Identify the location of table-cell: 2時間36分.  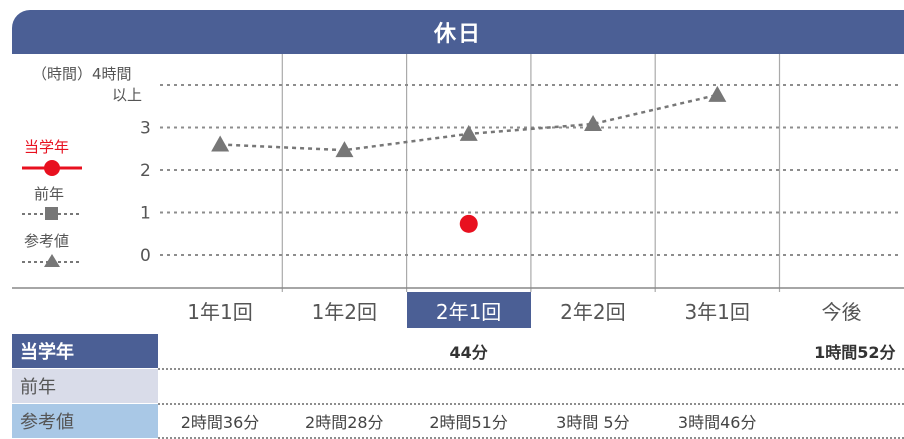
(220, 422).